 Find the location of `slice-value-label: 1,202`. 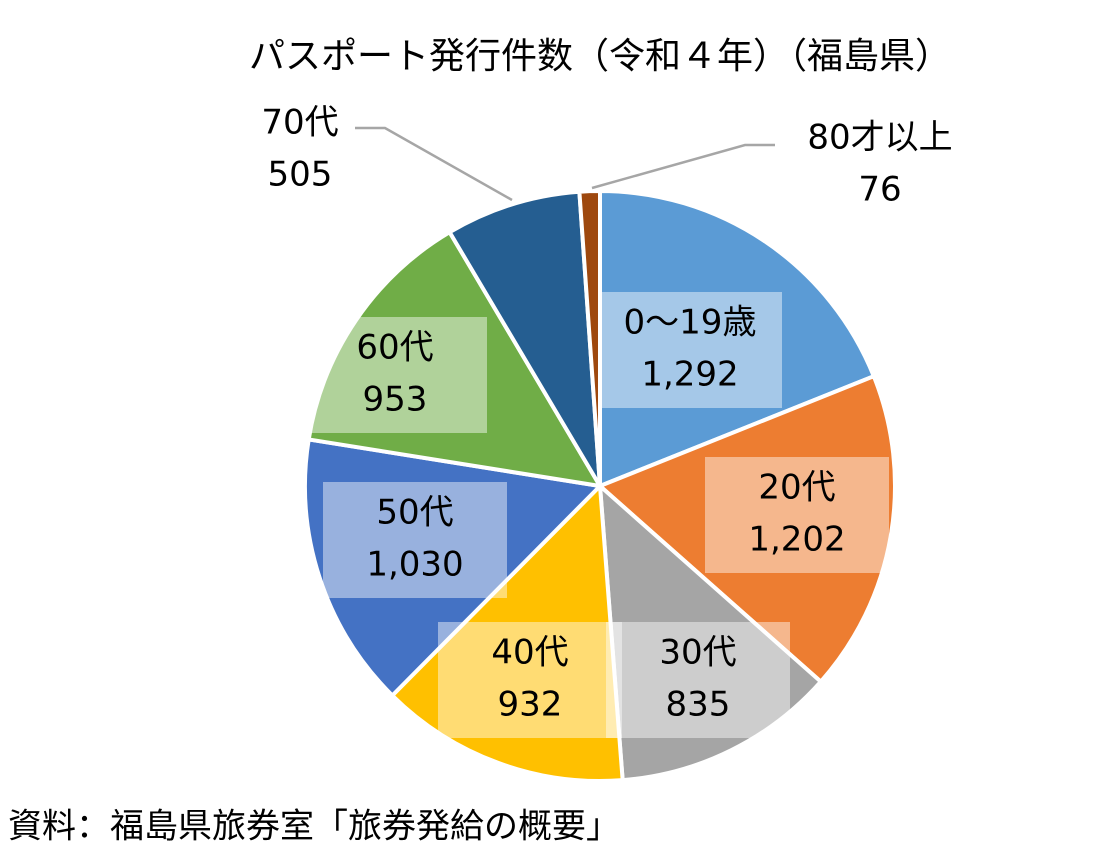

slice-value-label: 1,202 is located at coordinates (796, 540).